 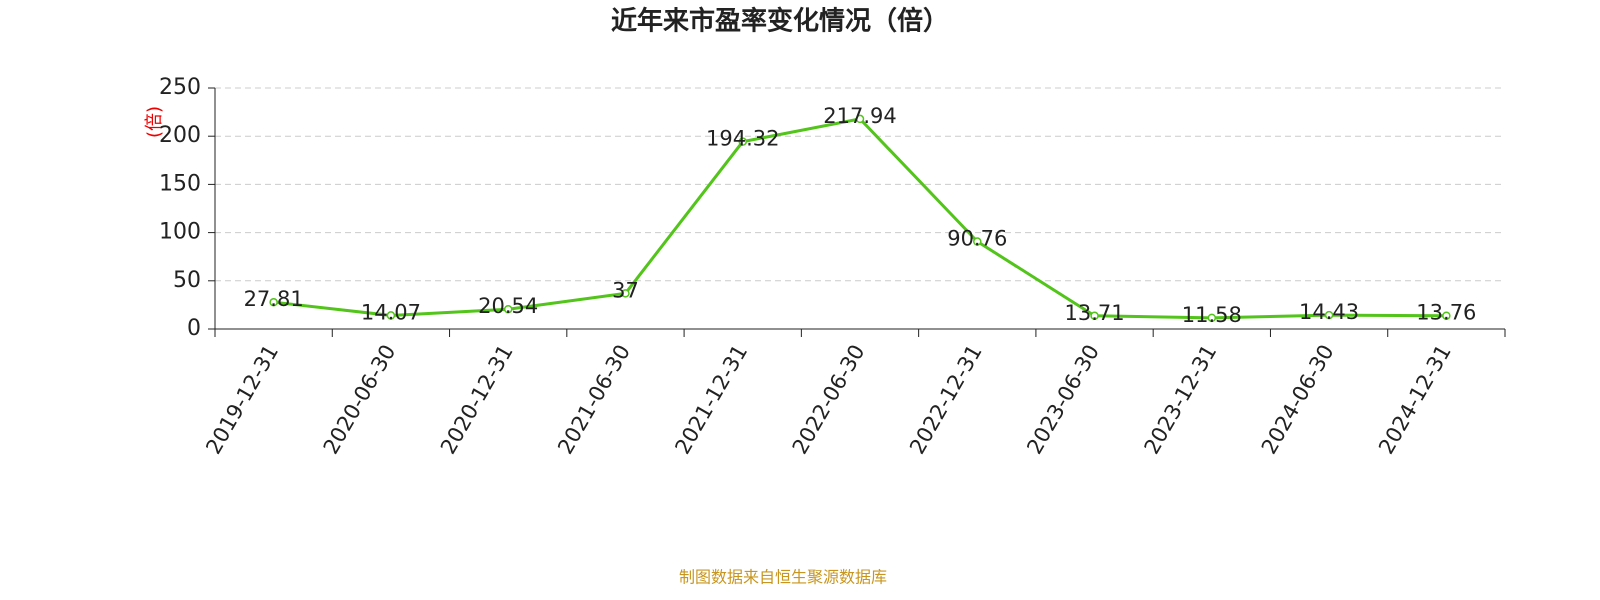 I want to click on x-tick-label: 2019-12-31, so click(x=242, y=400).